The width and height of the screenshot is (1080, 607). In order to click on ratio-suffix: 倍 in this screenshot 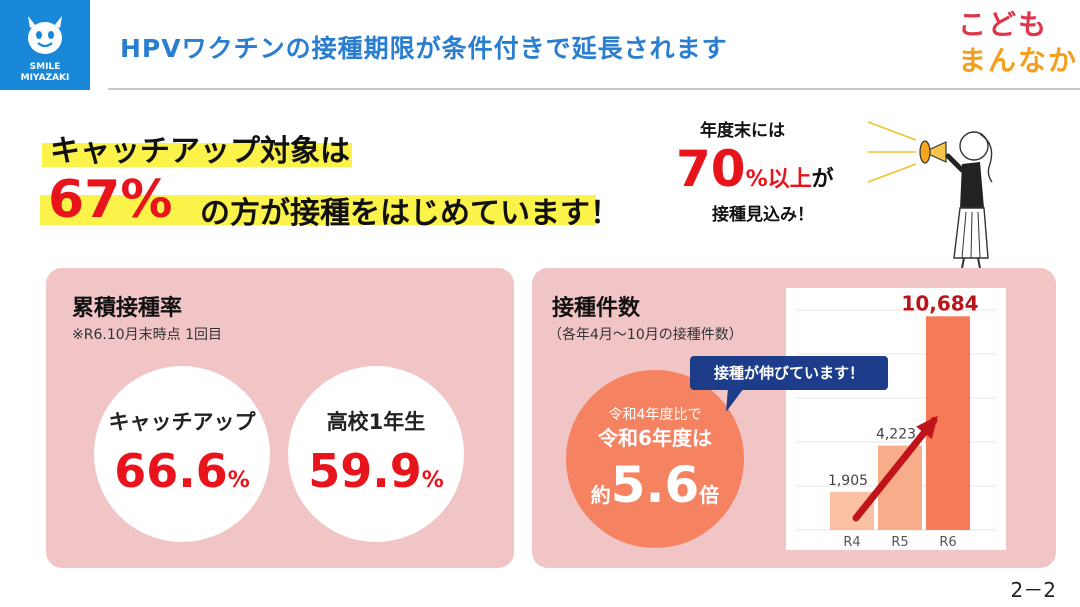, I will do `click(709, 495)`.